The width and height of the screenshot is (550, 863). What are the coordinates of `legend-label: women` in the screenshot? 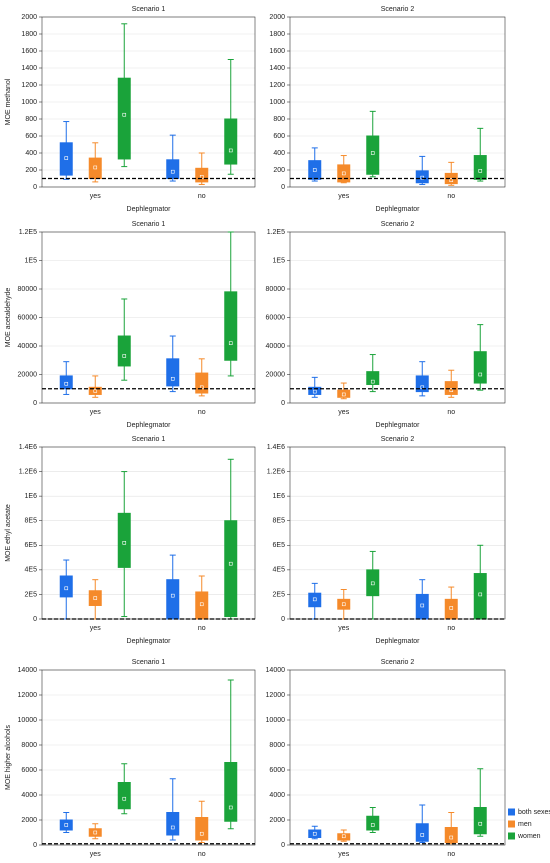 It's located at (529, 836).